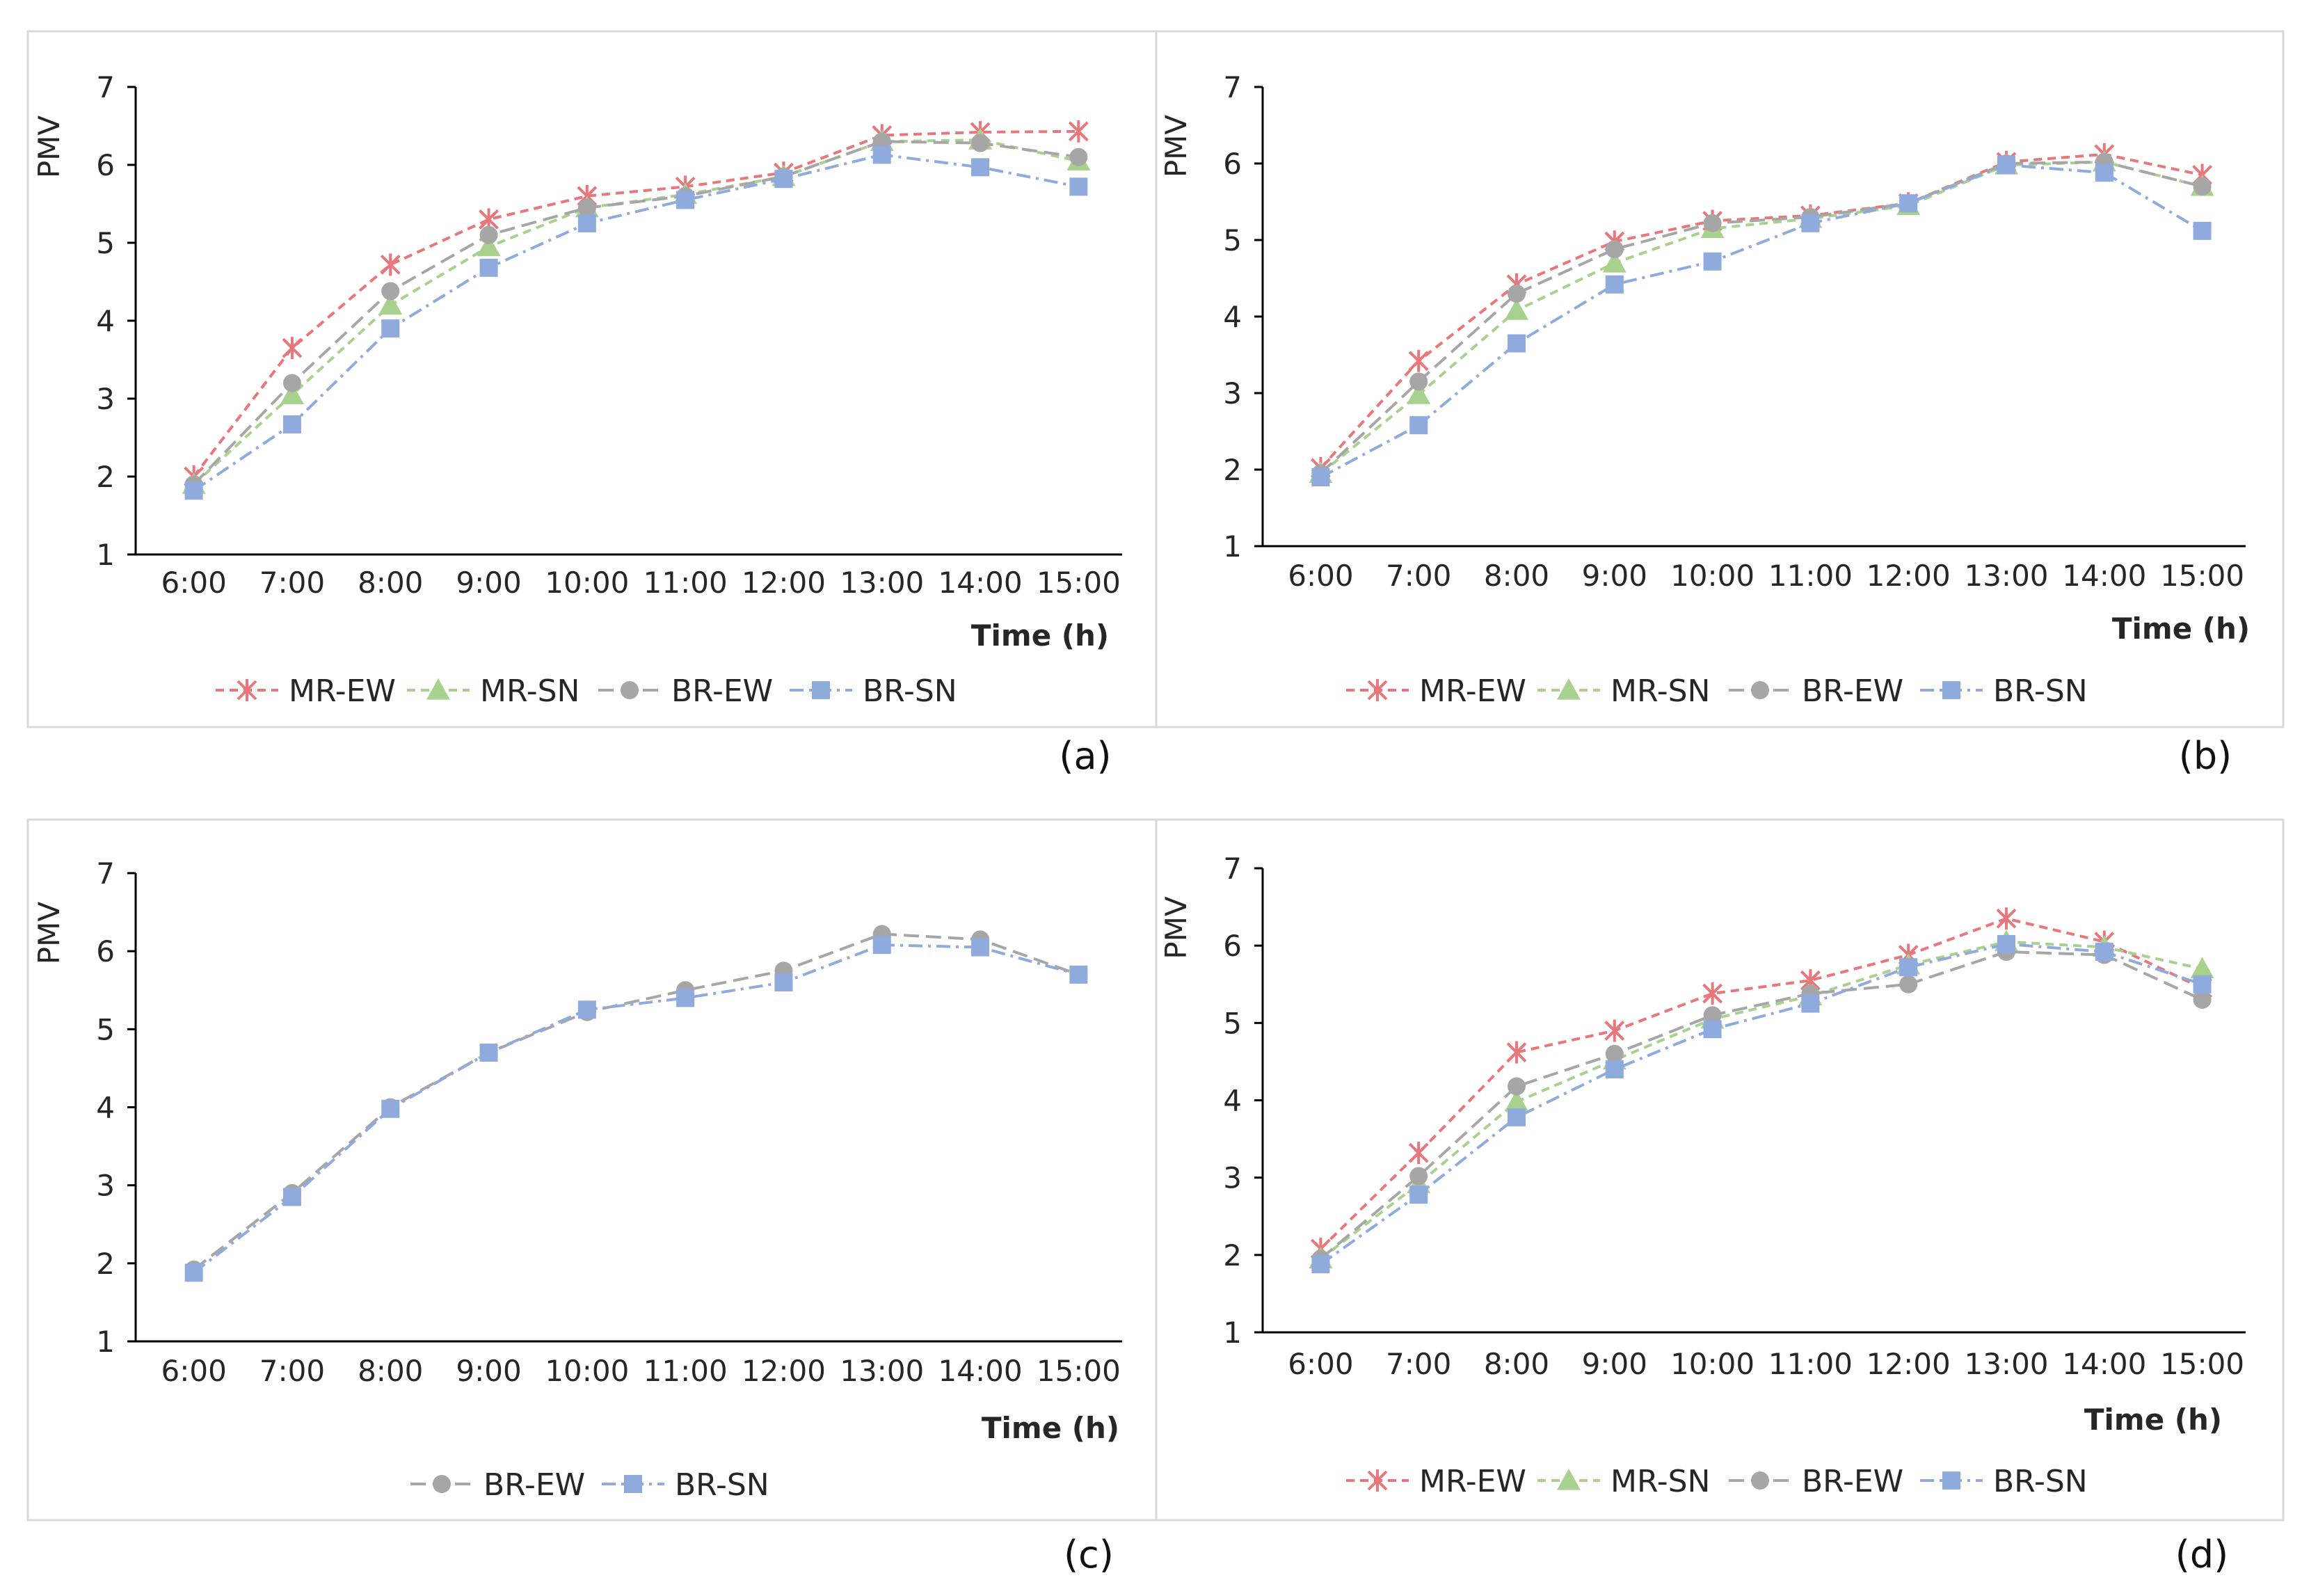 The width and height of the screenshot is (2302, 1596). Describe the element at coordinates (2201, 1555) in the screenshot. I see `panel-label: (d)` at that location.